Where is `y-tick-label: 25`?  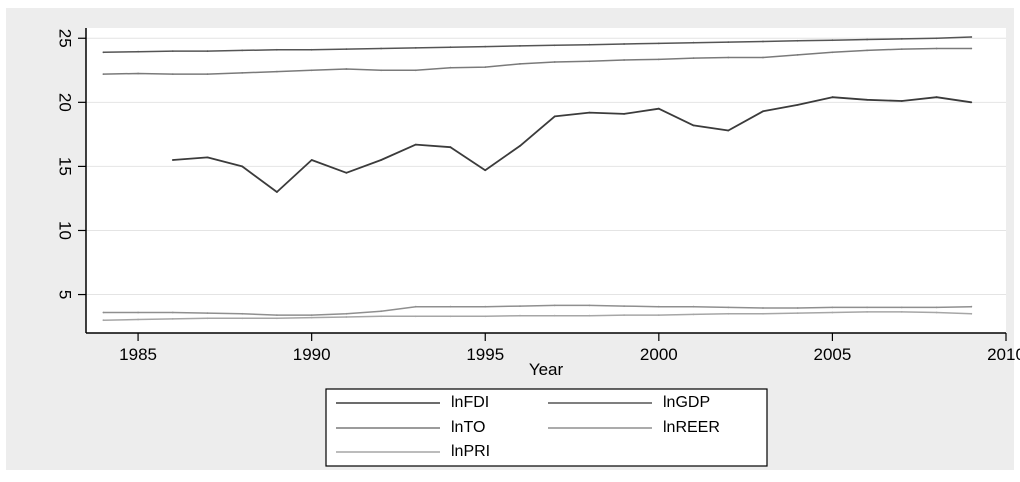
y-tick-label: 25 is located at coordinates (65, 38).